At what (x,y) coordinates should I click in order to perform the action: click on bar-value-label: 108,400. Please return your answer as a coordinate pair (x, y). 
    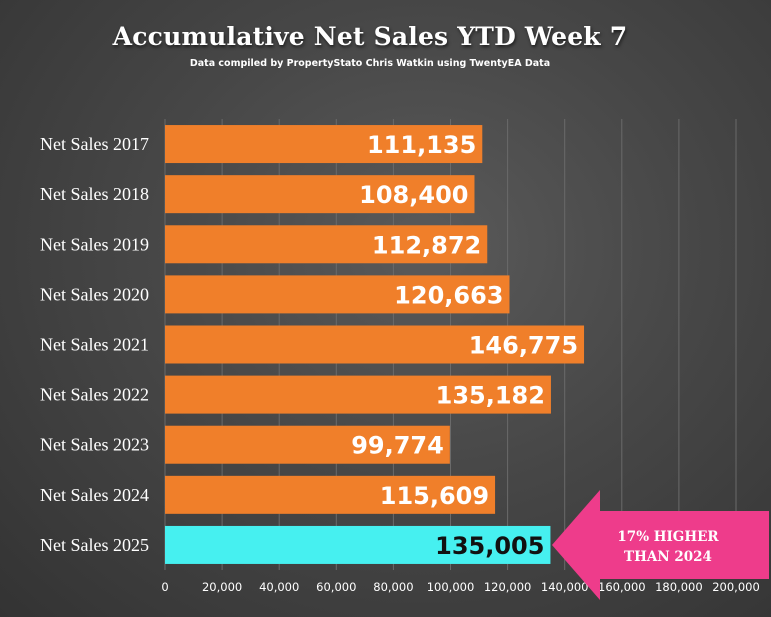
    Looking at the image, I should click on (413, 195).